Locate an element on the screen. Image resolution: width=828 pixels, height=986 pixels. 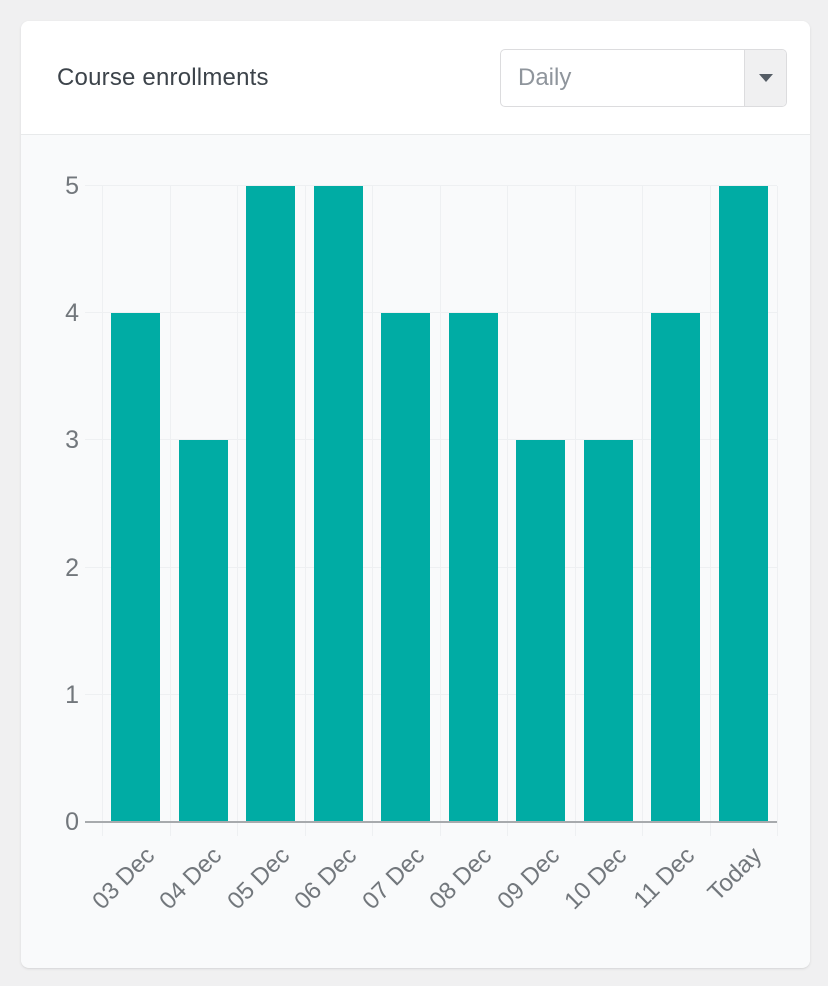
card-title: Course enrollments is located at coordinates (163, 77).